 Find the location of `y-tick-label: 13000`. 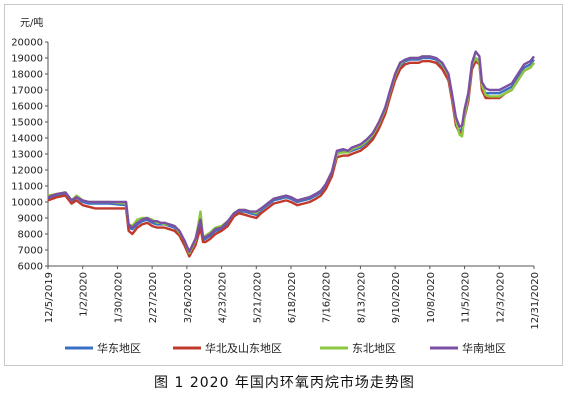

y-tick-label: 13000 is located at coordinates (27, 155).